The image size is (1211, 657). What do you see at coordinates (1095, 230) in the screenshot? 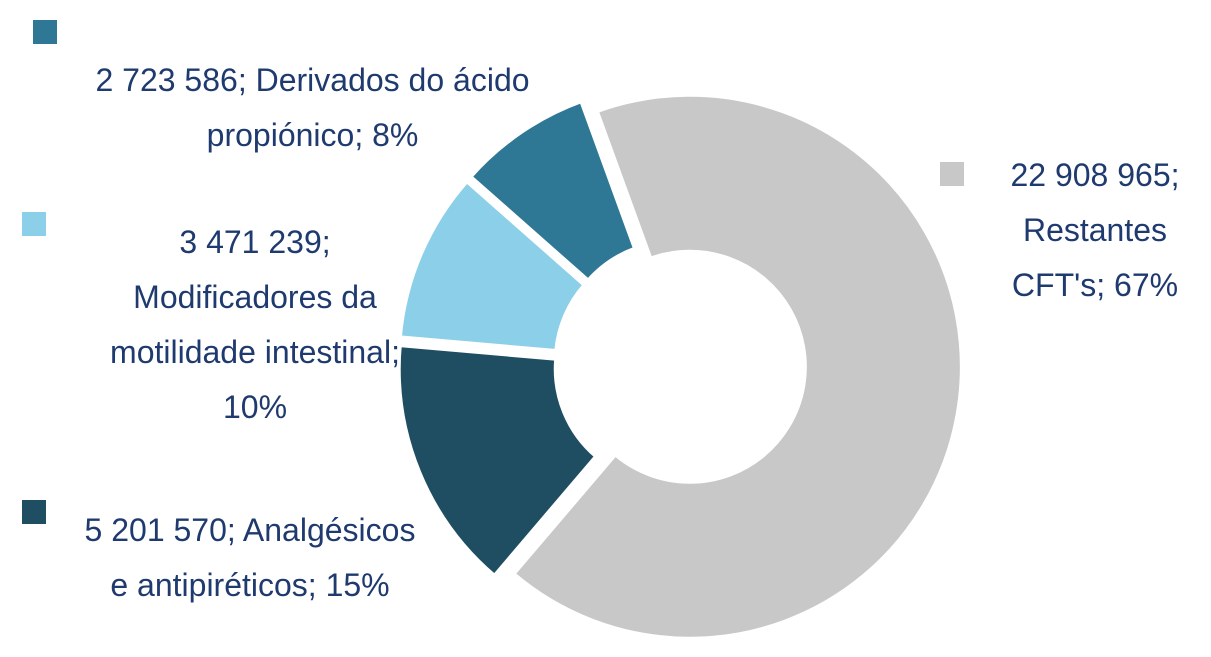
I see `data-label: 22 908 965; Restantes CFT's; 67%` at bounding box center [1095, 230].